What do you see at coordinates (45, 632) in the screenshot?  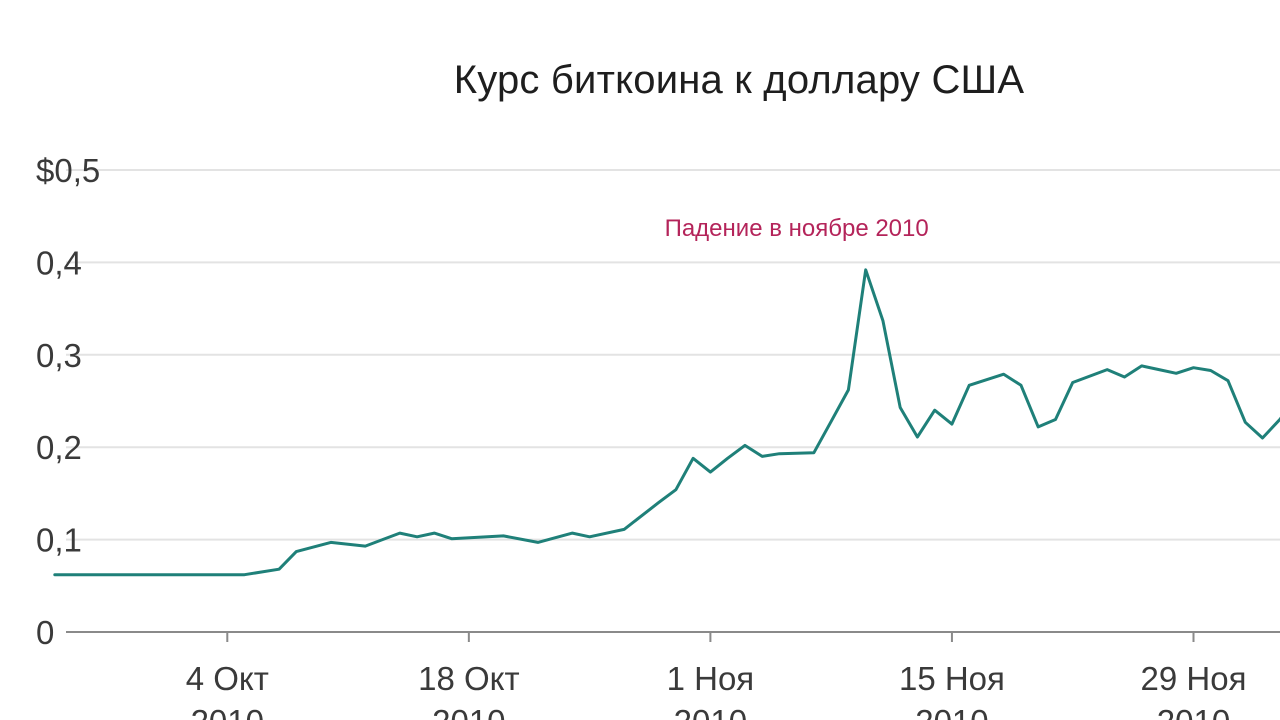 I see `y-tick-label: 0` at bounding box center [45, 632].